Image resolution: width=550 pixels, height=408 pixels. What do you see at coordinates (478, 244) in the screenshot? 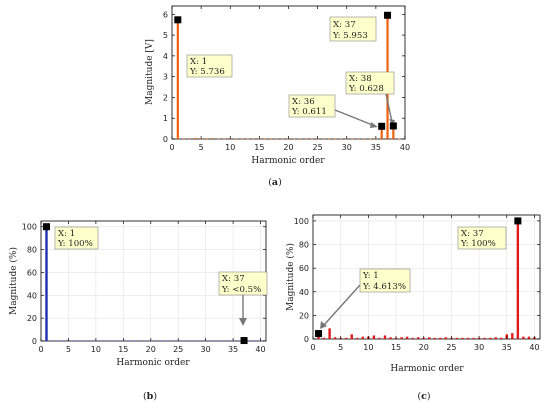
I see `annotation-line2: Y: 100%` at bounding box center [478, 244].